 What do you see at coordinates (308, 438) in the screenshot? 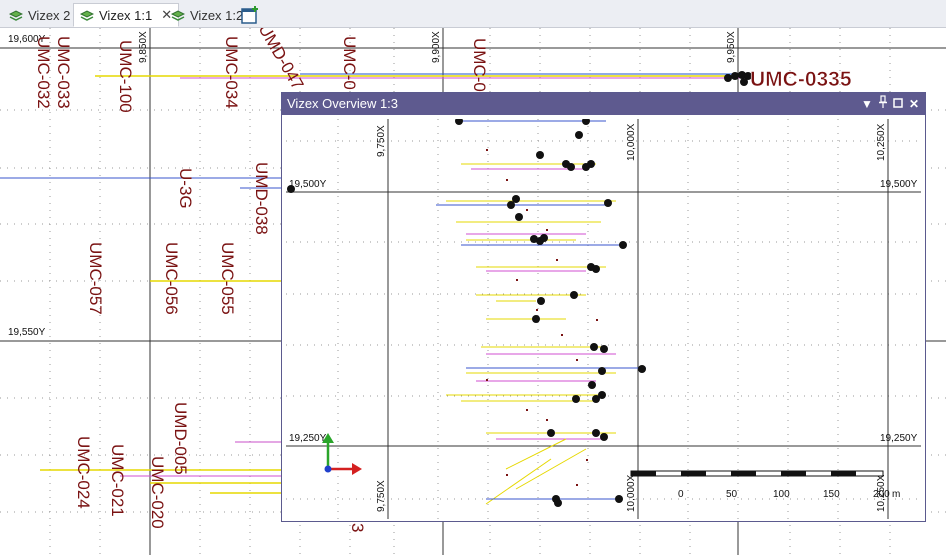
I see `overview-grid-label-y2-left: 19,250Y` at bounding box center [308, 438].